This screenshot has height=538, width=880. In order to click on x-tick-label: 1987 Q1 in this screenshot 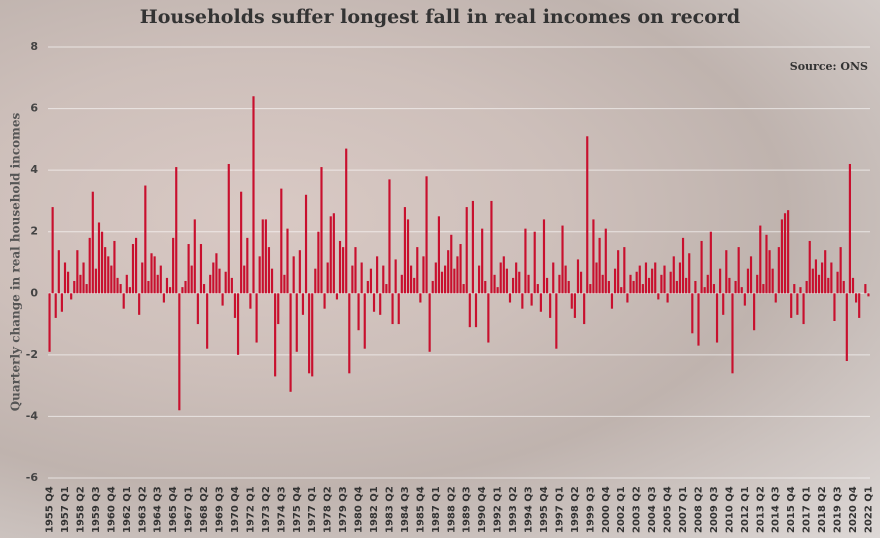, I will do `click(436, 509)`.